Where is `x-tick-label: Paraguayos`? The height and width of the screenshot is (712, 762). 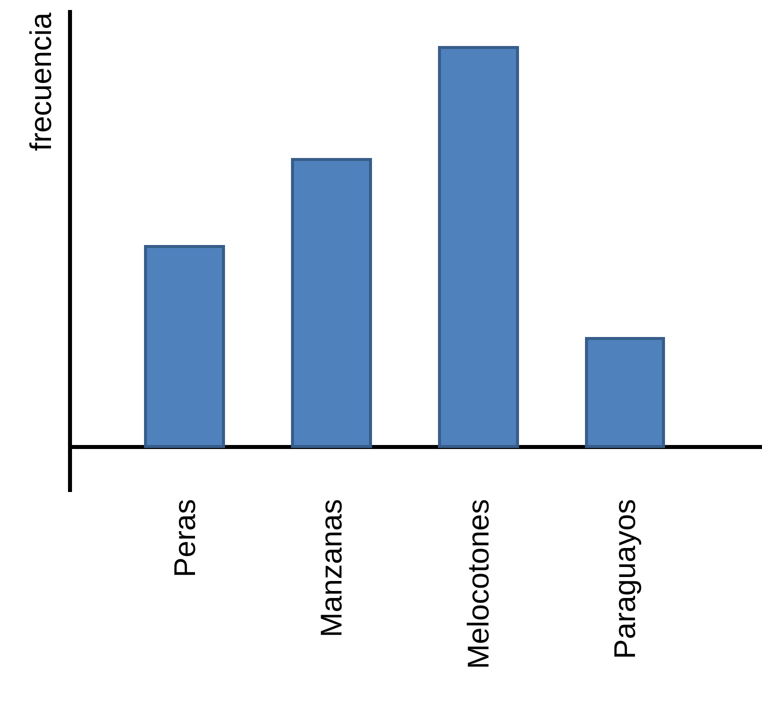
x-tick-label: Paraguayos is located at coordinates (625, 579).